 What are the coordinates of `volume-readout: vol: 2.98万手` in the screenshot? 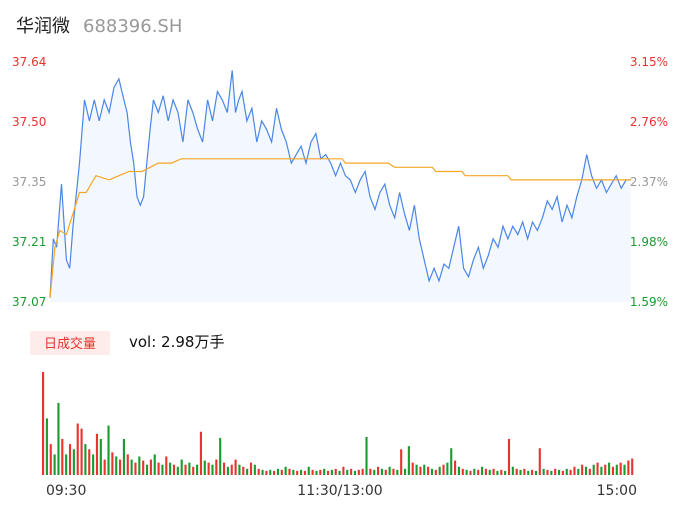 It's located at (176, 342).